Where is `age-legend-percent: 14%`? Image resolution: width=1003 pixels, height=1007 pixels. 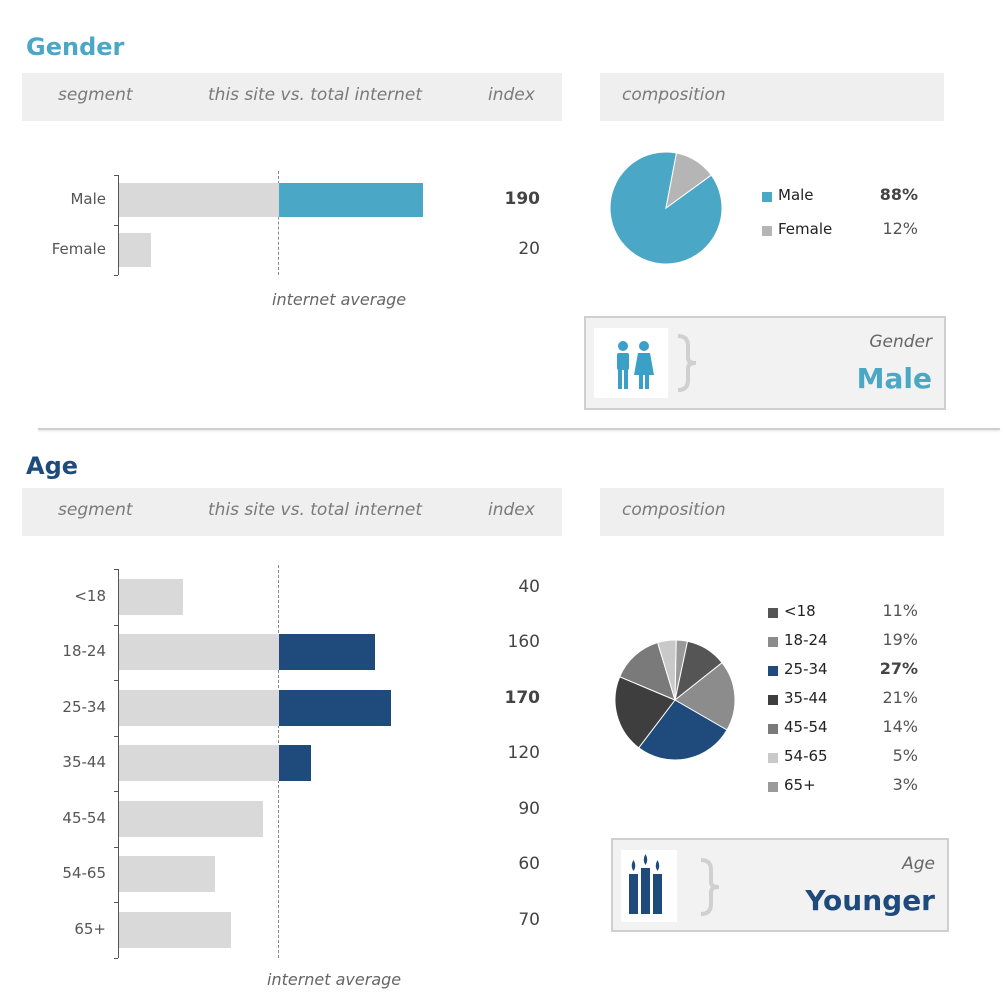
age-legend-percent: 14% is located at coordinates (900, 726).